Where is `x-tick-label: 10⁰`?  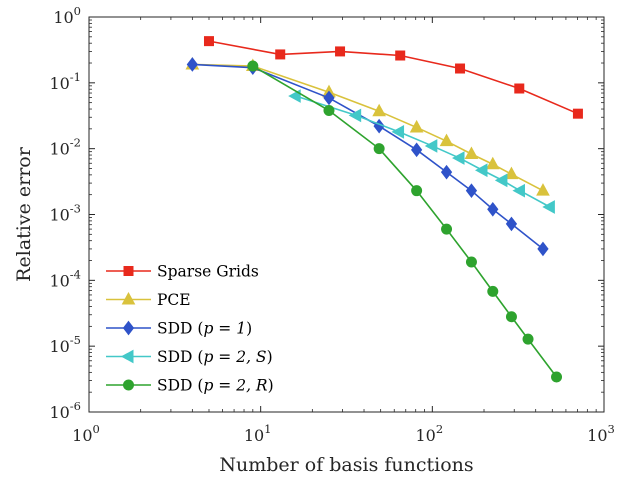
x-tick-label: 10⁰ is located at coordinates (86, 433).